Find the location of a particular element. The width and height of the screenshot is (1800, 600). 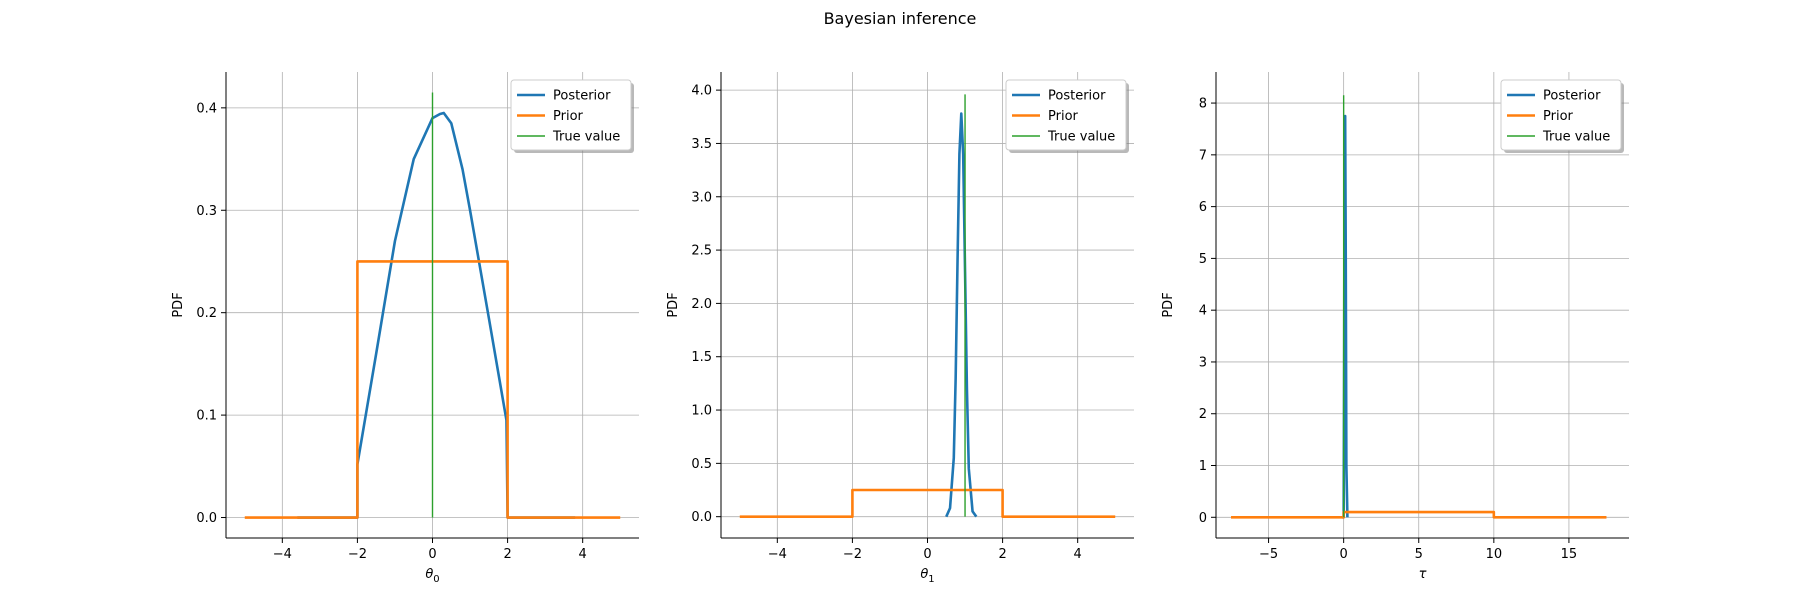

x-axis-label-subscript: 0 is located at coordinates (436, 579).